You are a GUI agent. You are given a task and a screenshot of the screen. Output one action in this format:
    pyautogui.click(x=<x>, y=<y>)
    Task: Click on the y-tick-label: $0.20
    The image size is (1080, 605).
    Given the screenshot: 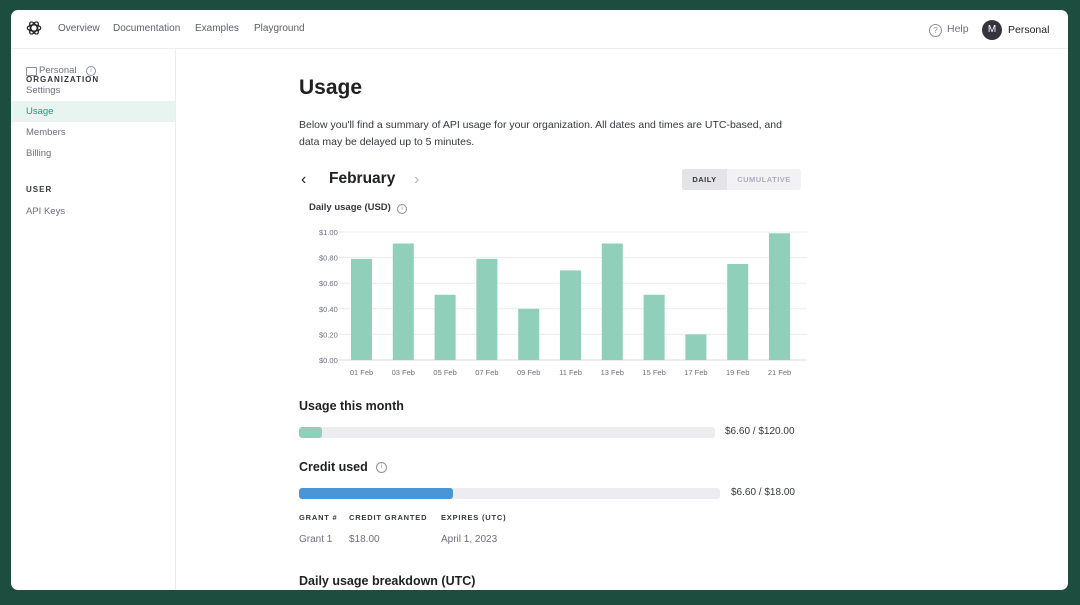 What is the action you would take?
    pyautogui.click(x=328, y=334)
    